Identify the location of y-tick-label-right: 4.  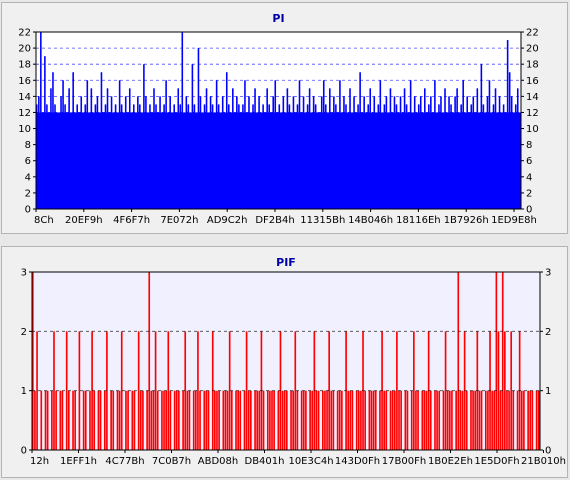
(529, 177).